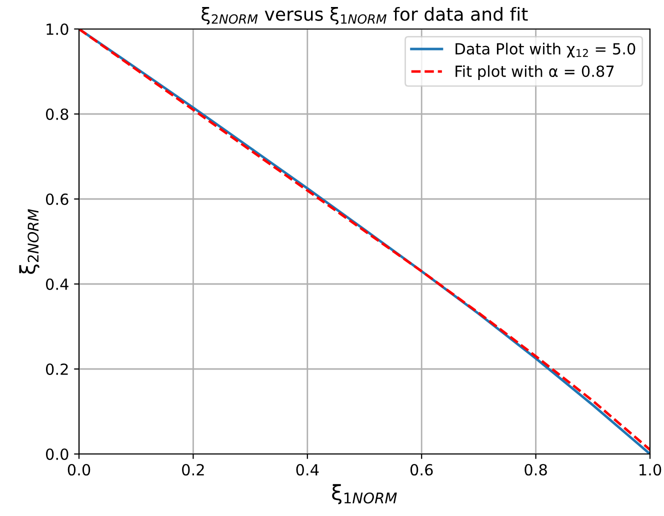  What do you see at coordinates (57, 284) in the screenshot?
I see `y-tick-label: 0.4` at bounding box center [57, 284].